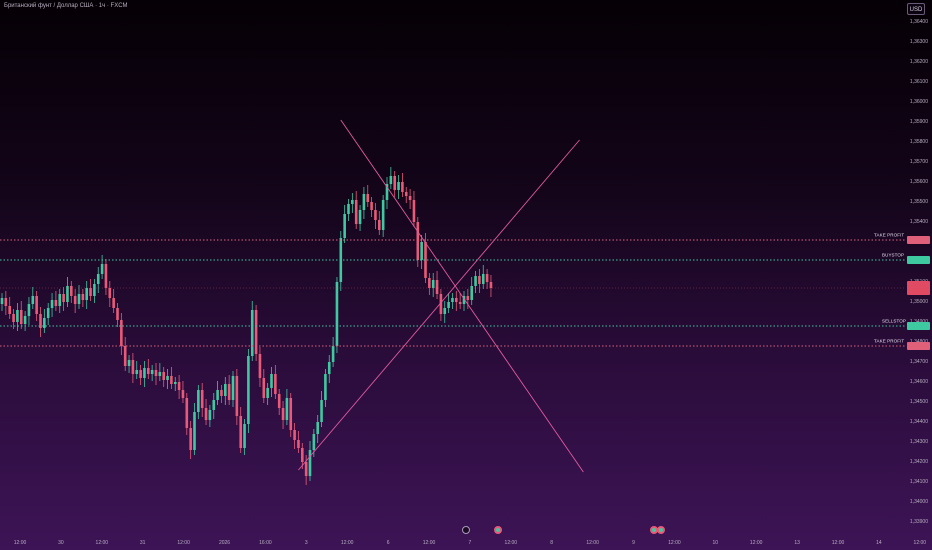 The width and height of the screenshot is (932, 550). What do you see at coordinates (918, 288) in the screenshot?
I see `current-price-tag` at bounding box center [918, 288].